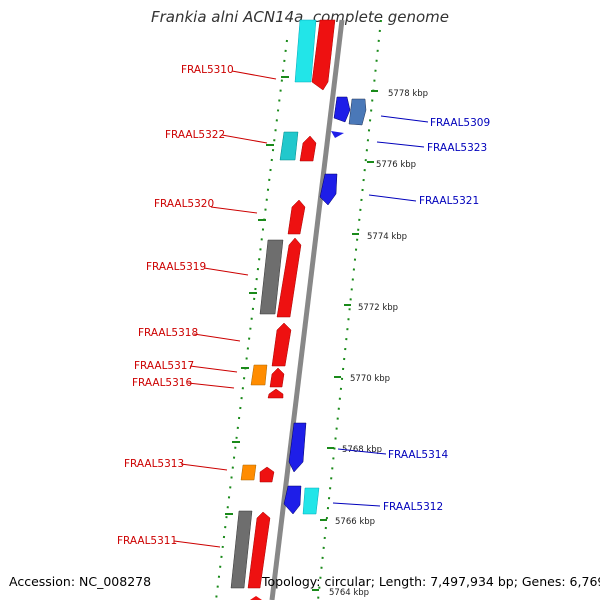  I want to click on label-fraal5313: FRAAL5313, so click(154, 464).